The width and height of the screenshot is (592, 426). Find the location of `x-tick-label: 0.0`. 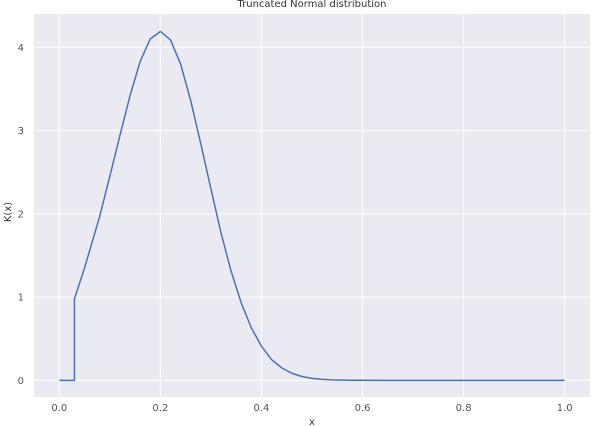

x-tick-label: 0.0 is located at coordinates (59, 408).